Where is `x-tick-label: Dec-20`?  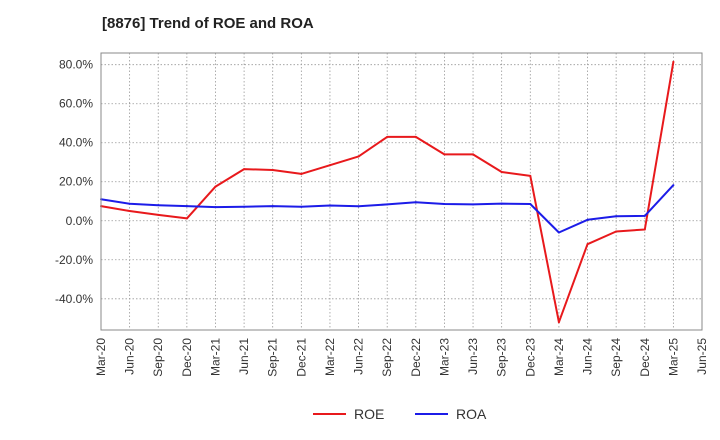
x-tick-label: Dec-20 is located at coordinates (187, 357).